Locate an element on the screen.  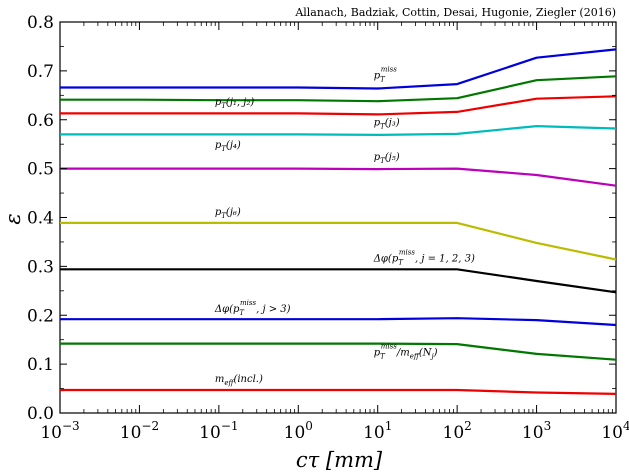
y-axis-title: ε is located at coordinates (13, 218).